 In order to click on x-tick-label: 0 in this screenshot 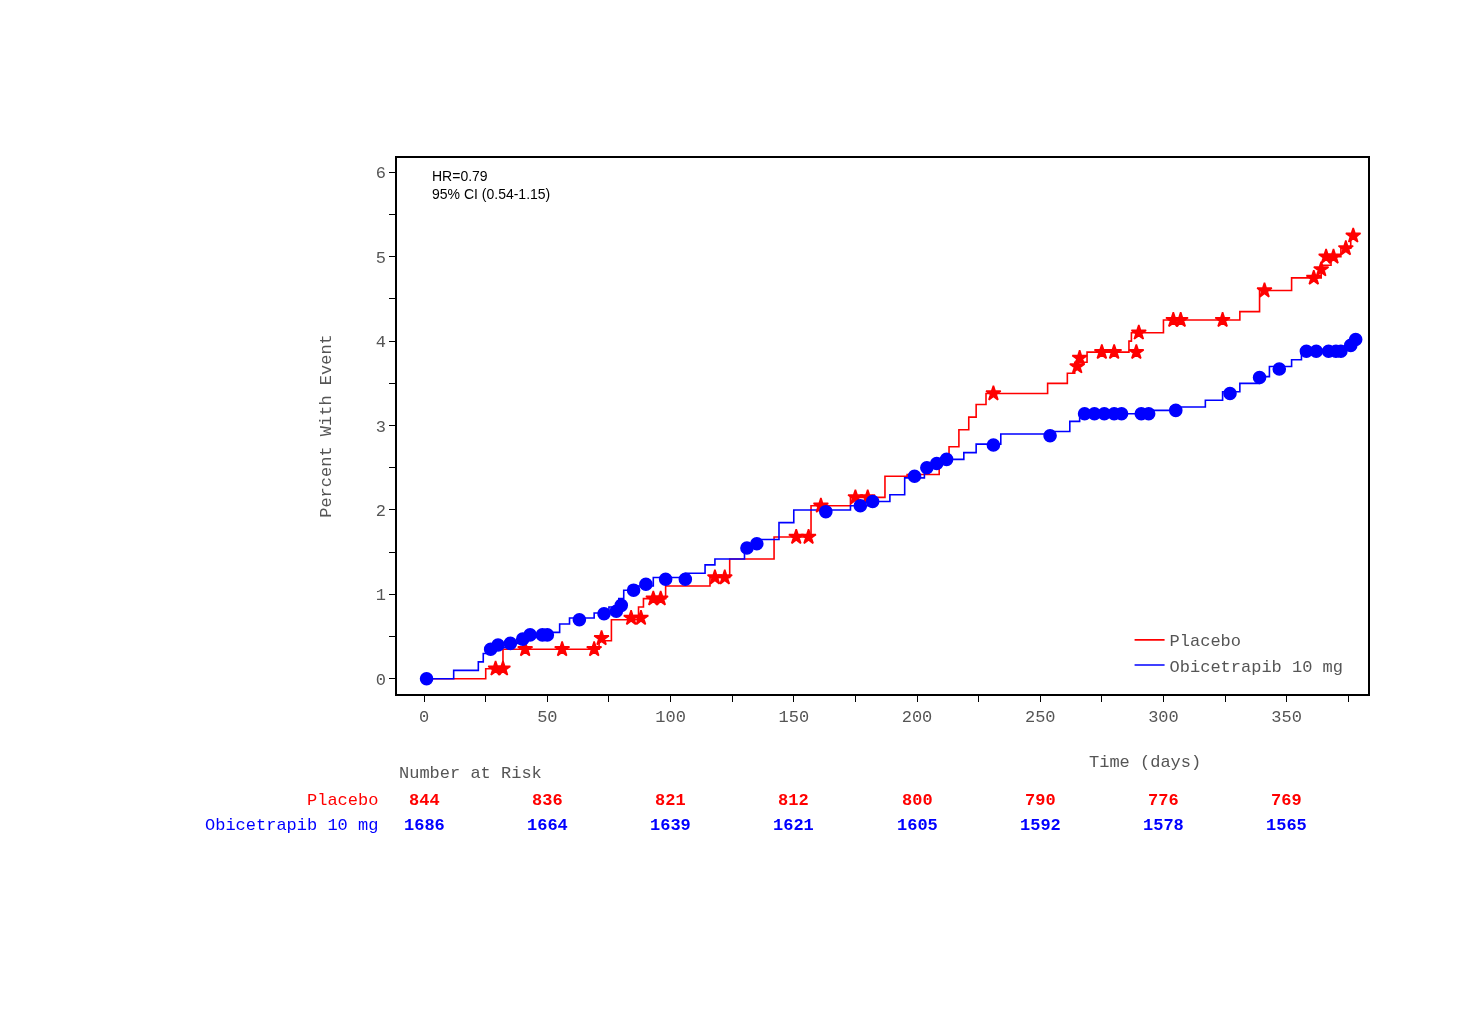, I will do `click(424, 718)`.